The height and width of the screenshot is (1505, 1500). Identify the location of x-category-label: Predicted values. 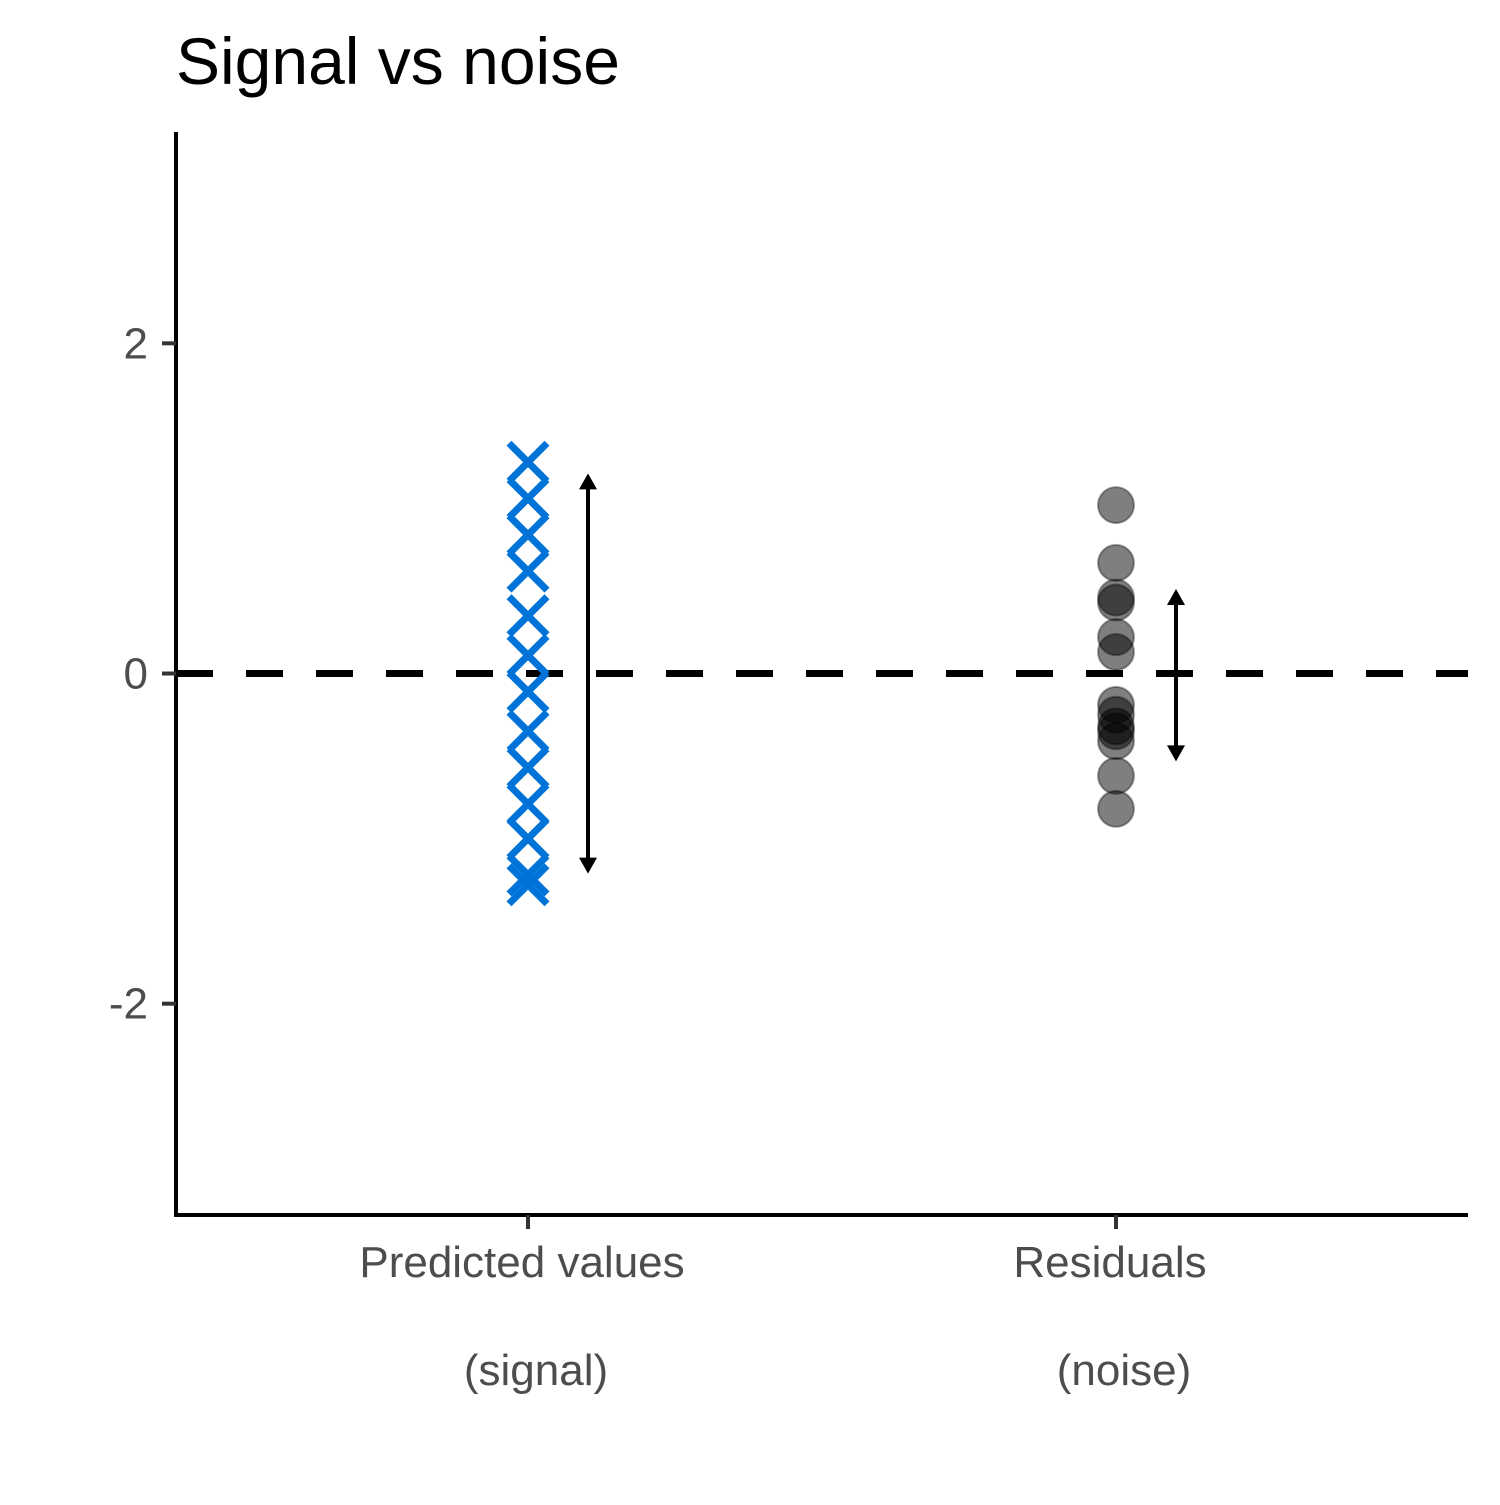
(521, 1262).